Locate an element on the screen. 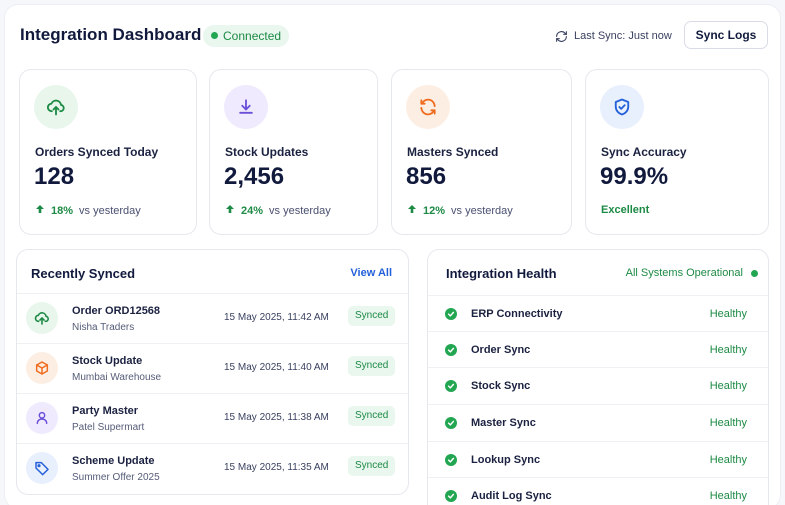  sync-logs-button: Sync Logs is located at coordinates (726, 35).